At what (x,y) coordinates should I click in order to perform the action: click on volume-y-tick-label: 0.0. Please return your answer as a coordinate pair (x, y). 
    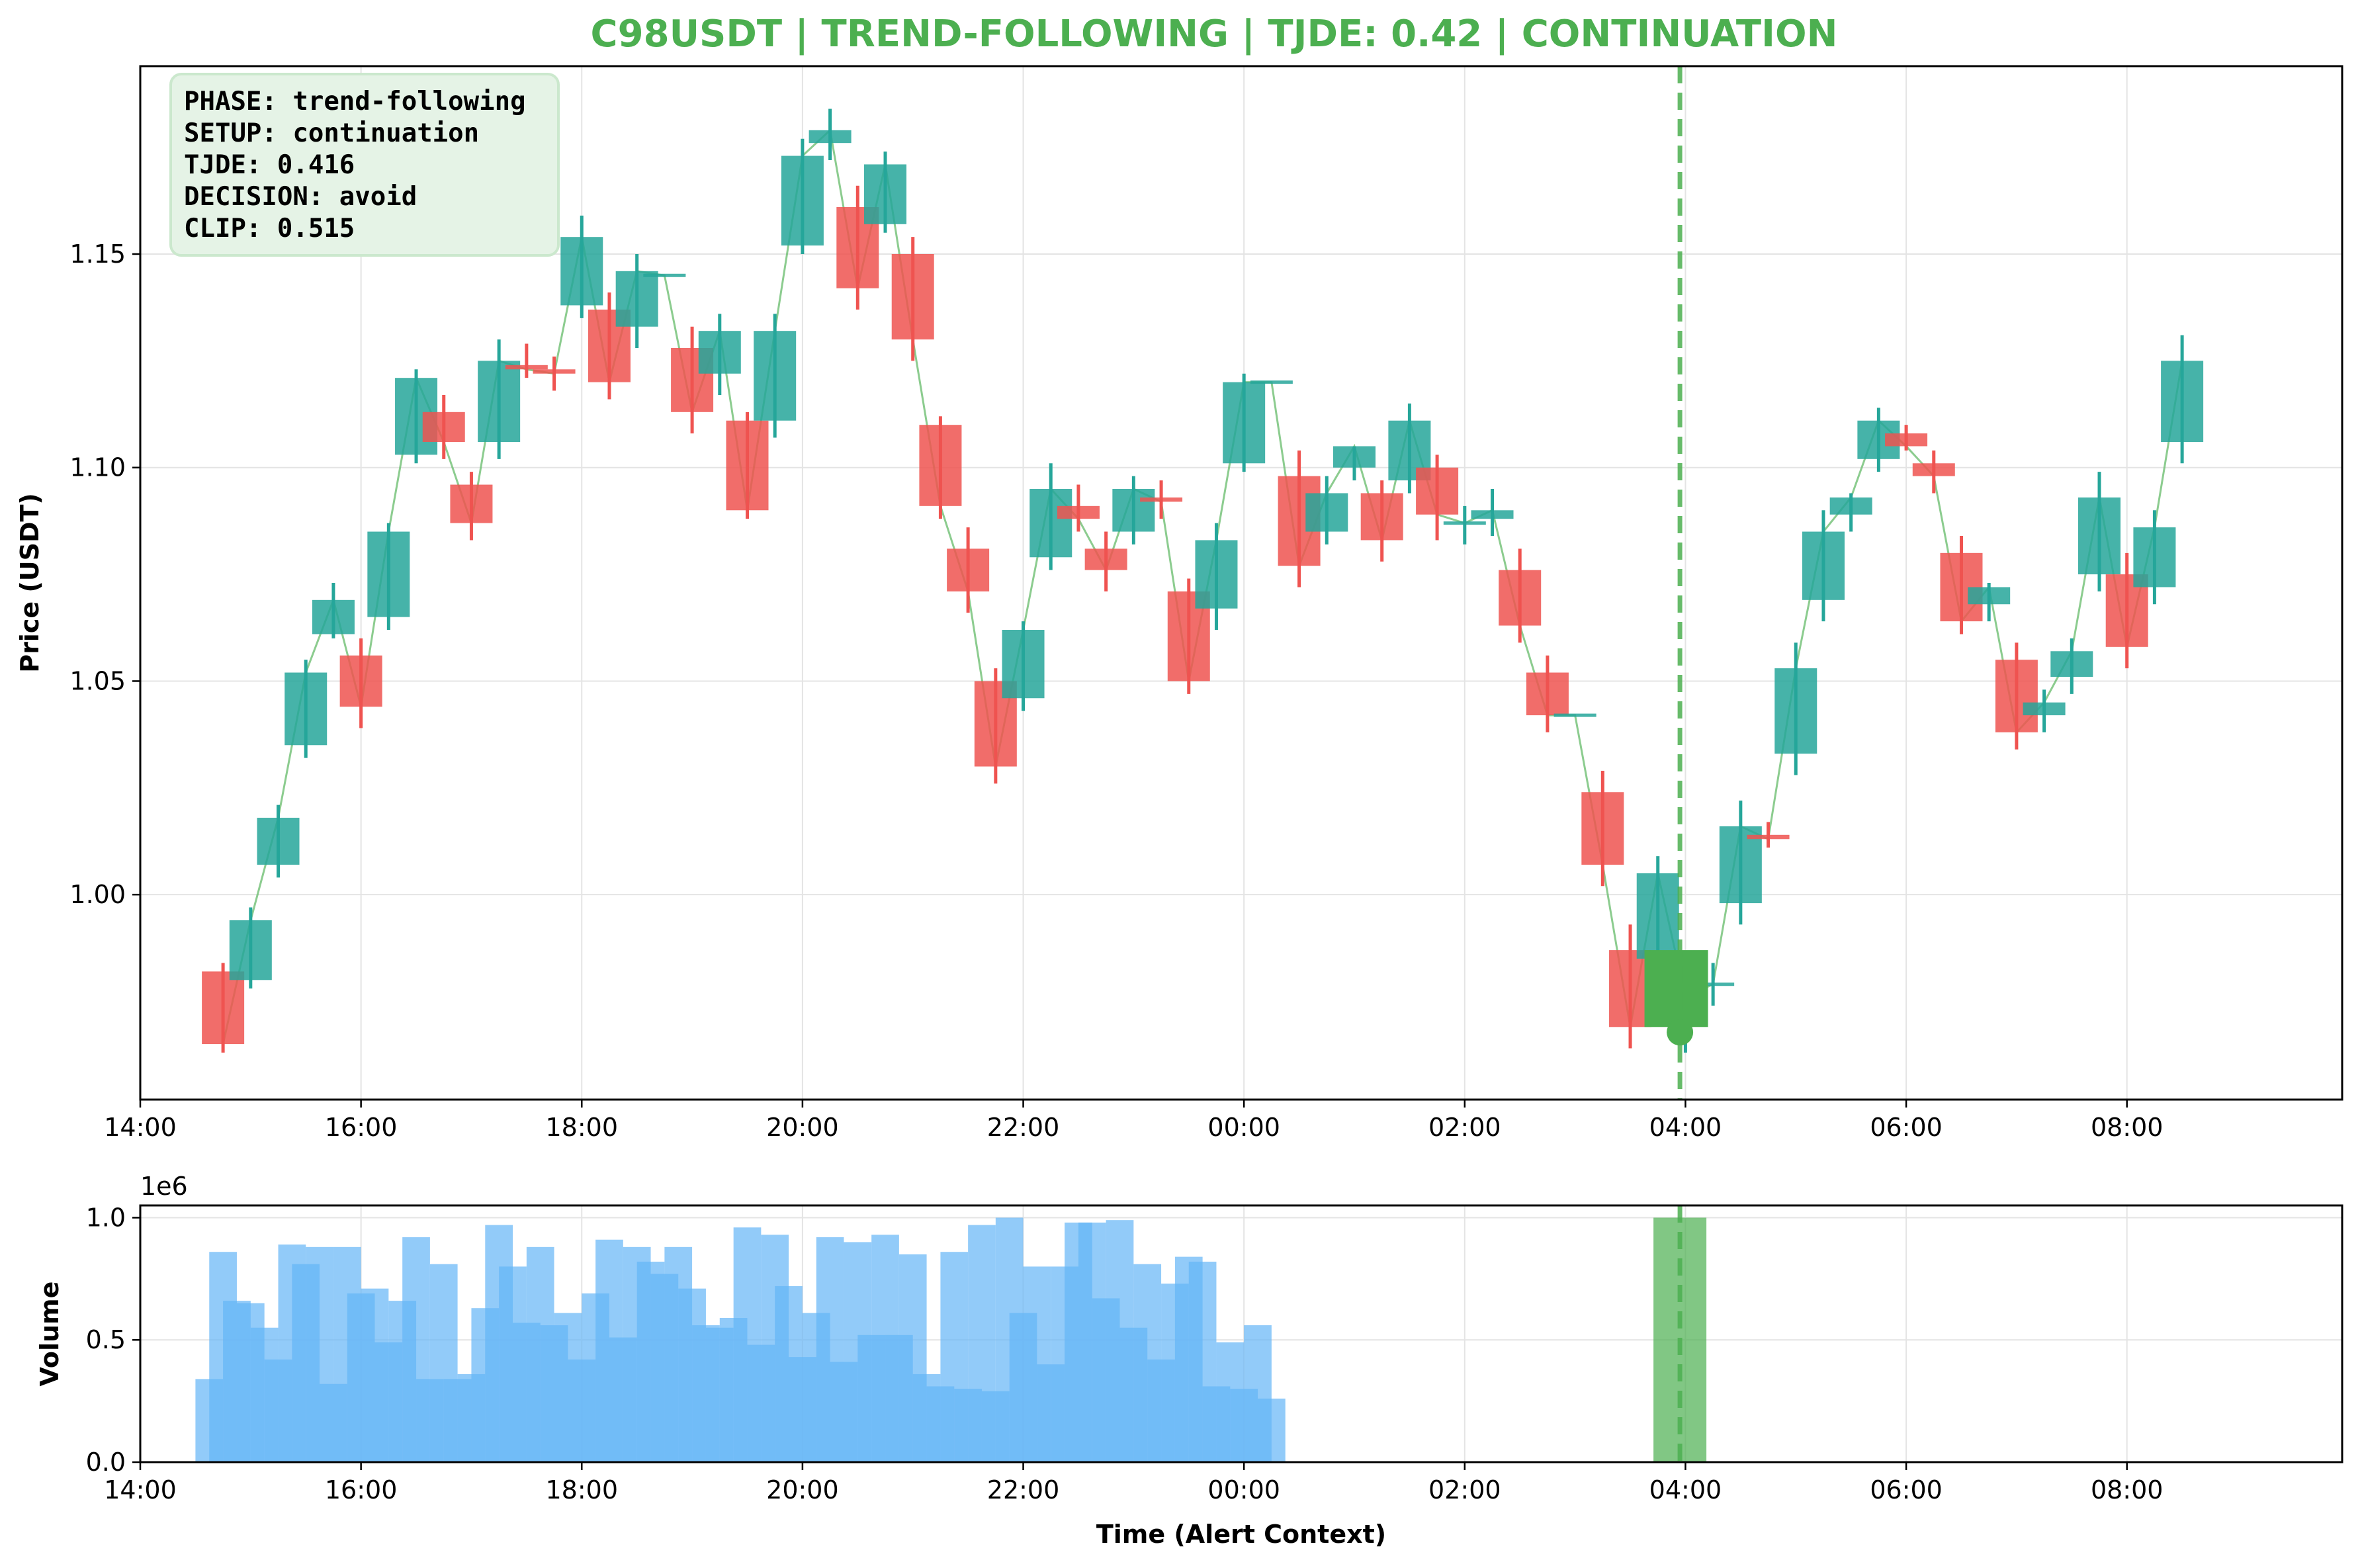
    Looking at the image, I should click on (106, 1463).